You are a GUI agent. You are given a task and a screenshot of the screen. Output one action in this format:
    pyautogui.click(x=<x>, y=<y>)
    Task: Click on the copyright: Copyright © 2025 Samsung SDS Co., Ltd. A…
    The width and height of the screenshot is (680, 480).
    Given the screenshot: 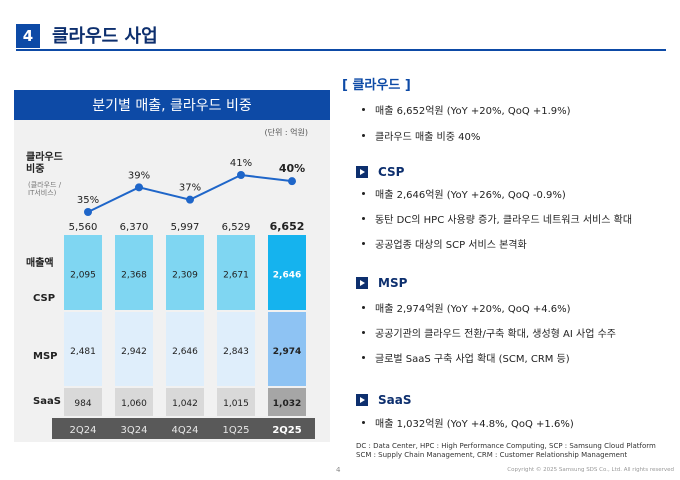 What is the action you would take?
    pyautogui.click(x=590, y=470)
    